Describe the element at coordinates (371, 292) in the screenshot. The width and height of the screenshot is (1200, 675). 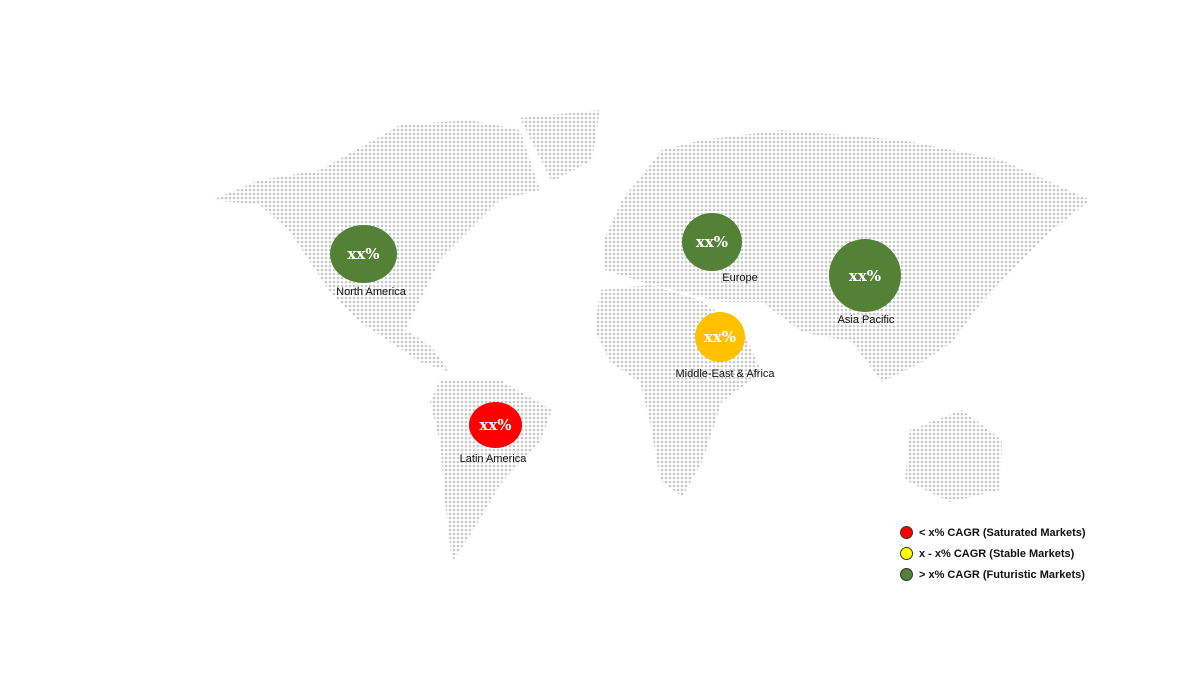
I see `region-label-north-america: North America` at that location.